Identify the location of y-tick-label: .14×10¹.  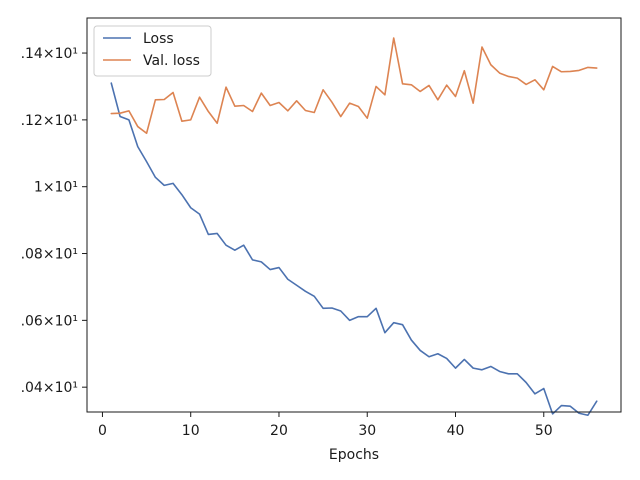
(49, 54).